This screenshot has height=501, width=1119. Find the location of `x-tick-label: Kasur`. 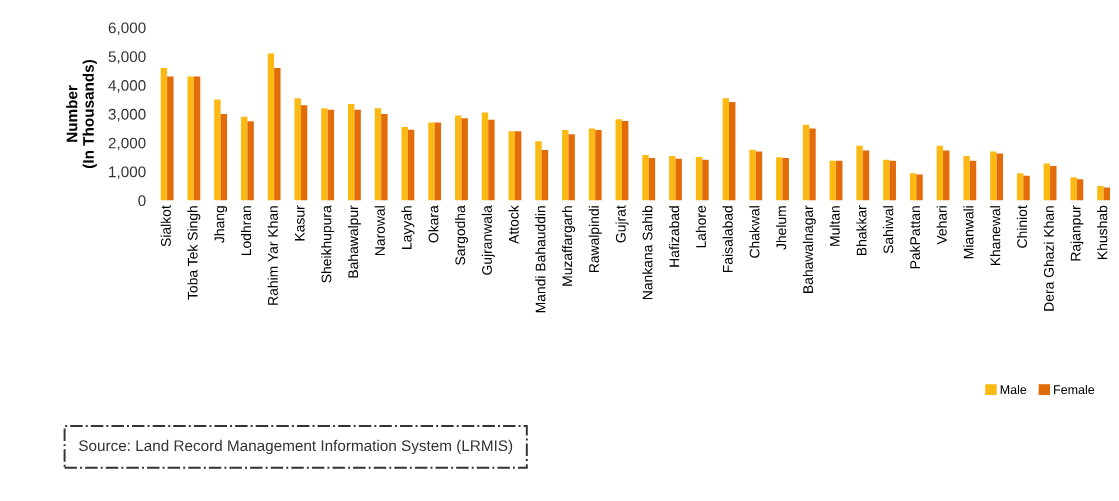

x-tick-label: Kasur is located at coordinates (299, 223).